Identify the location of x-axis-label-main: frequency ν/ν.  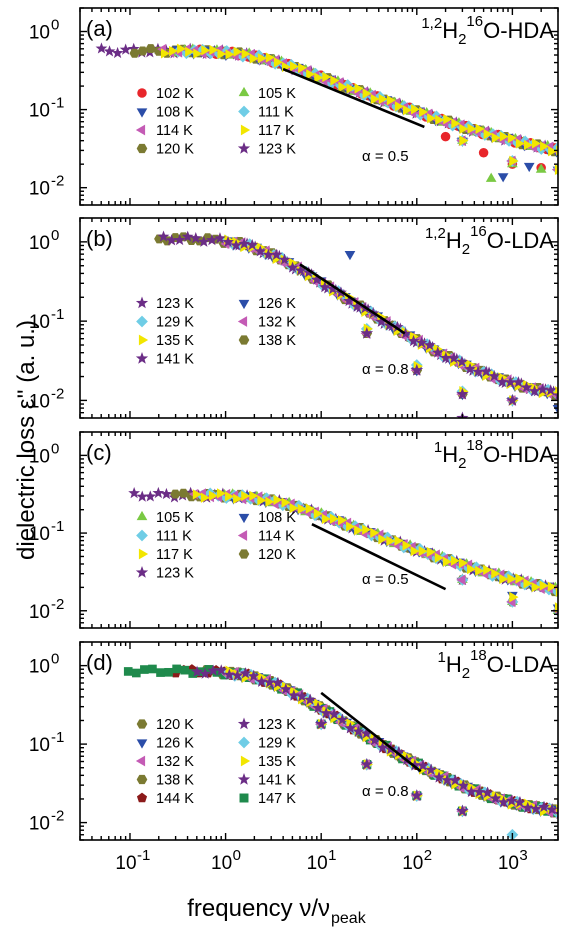
(258, 908).